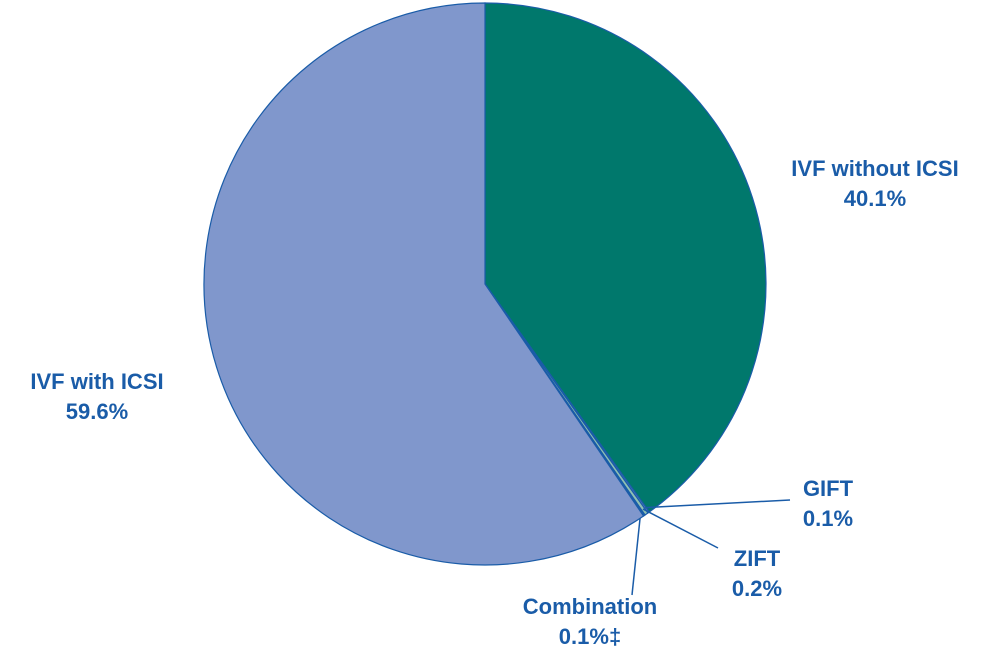 The height and width of the screenshot is (650, 999). Describe the element at coordinates (97, 411) in the screenshot. I see `slice-value-label: 59.6%` at that location.